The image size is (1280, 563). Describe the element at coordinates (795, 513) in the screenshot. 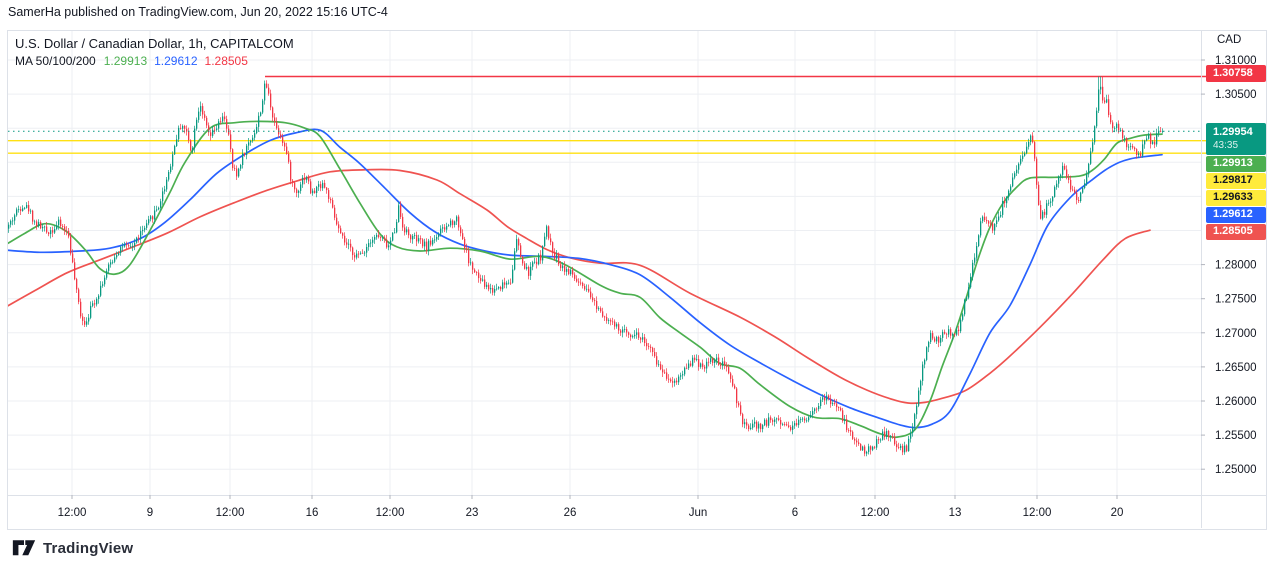

I see `time-axis-label: 6` at that location.